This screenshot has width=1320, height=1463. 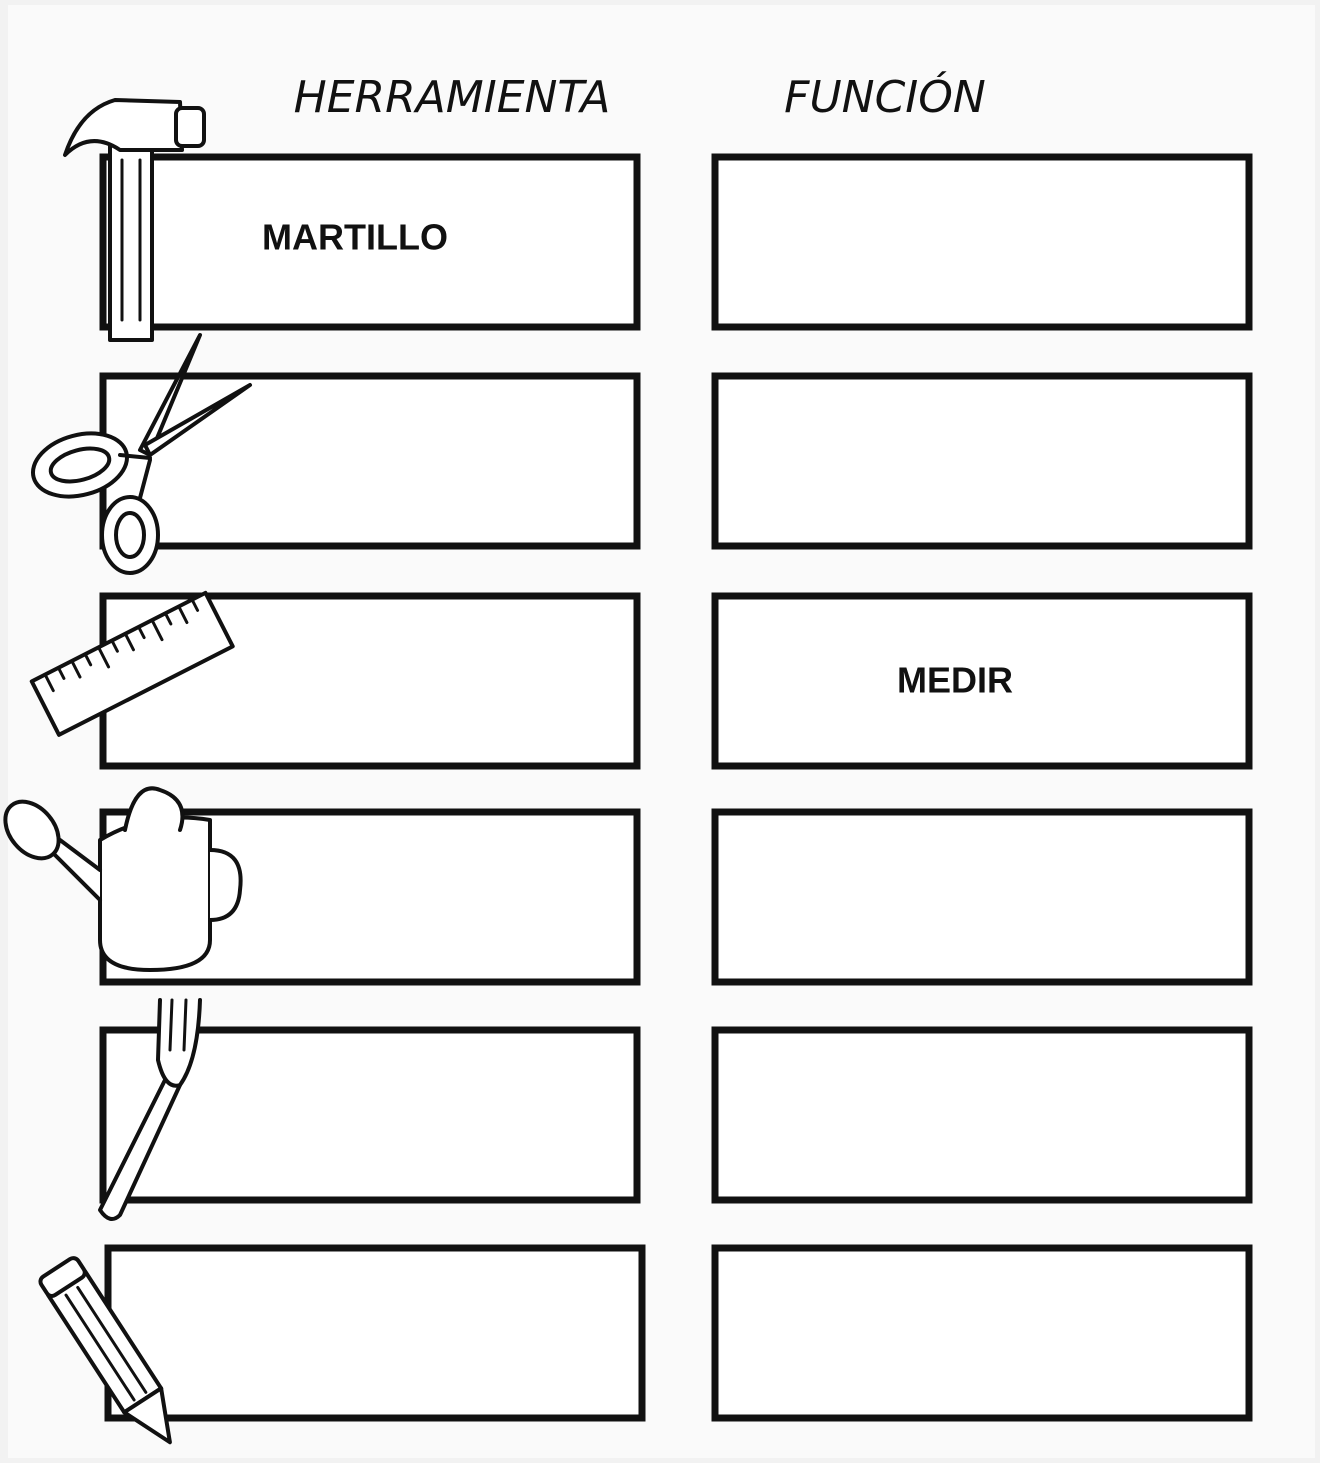 I want to click on box-label: MEDIR, so click(x=955, y=680).